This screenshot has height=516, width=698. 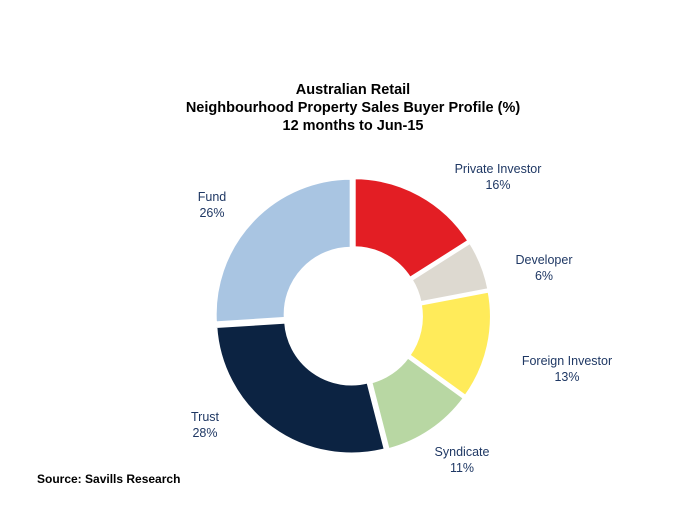 I want to click on slice-label-name: Trust, so click(x=205, y=417).